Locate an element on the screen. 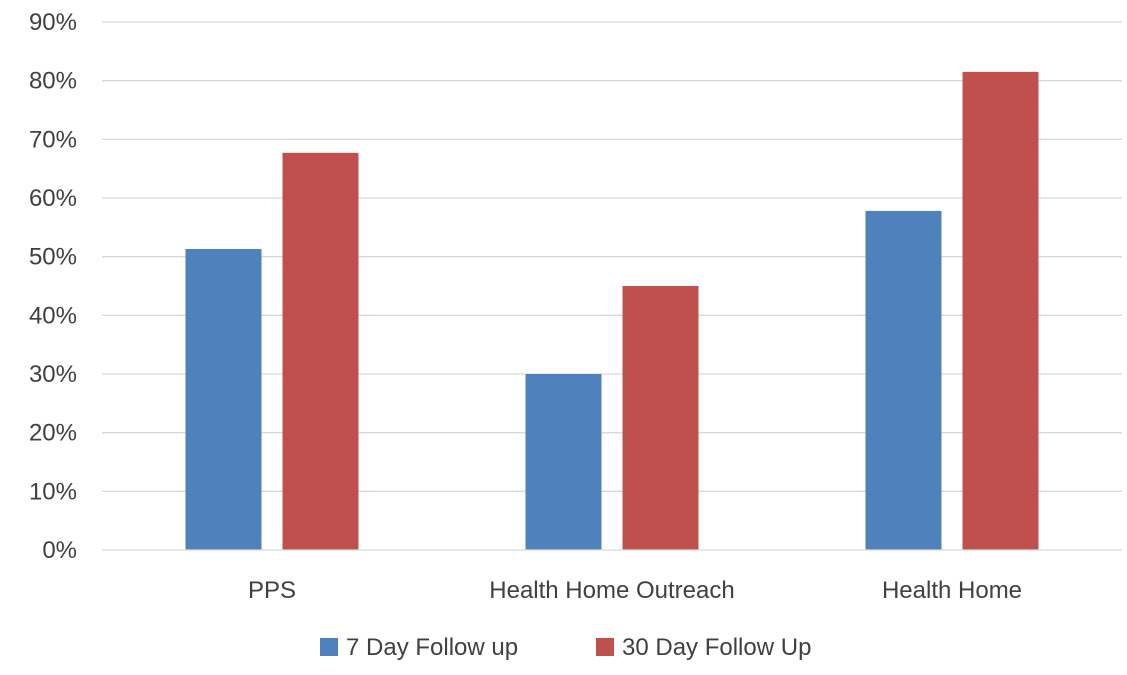  bar-30-day-health-home-outreach is located at coordinates (660, 418).